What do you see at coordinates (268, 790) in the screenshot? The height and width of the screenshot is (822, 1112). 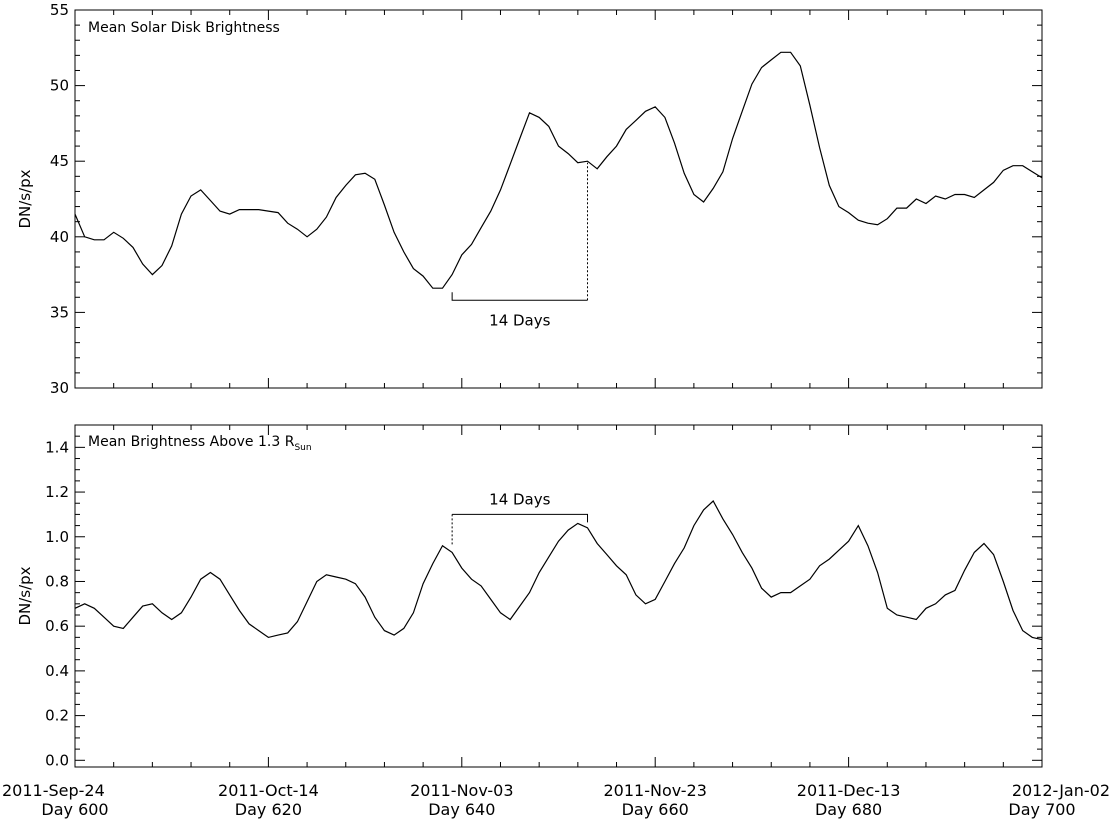 I see `x-tick-date-label: 2011-Oct-14` at bounding box center [268, 790].